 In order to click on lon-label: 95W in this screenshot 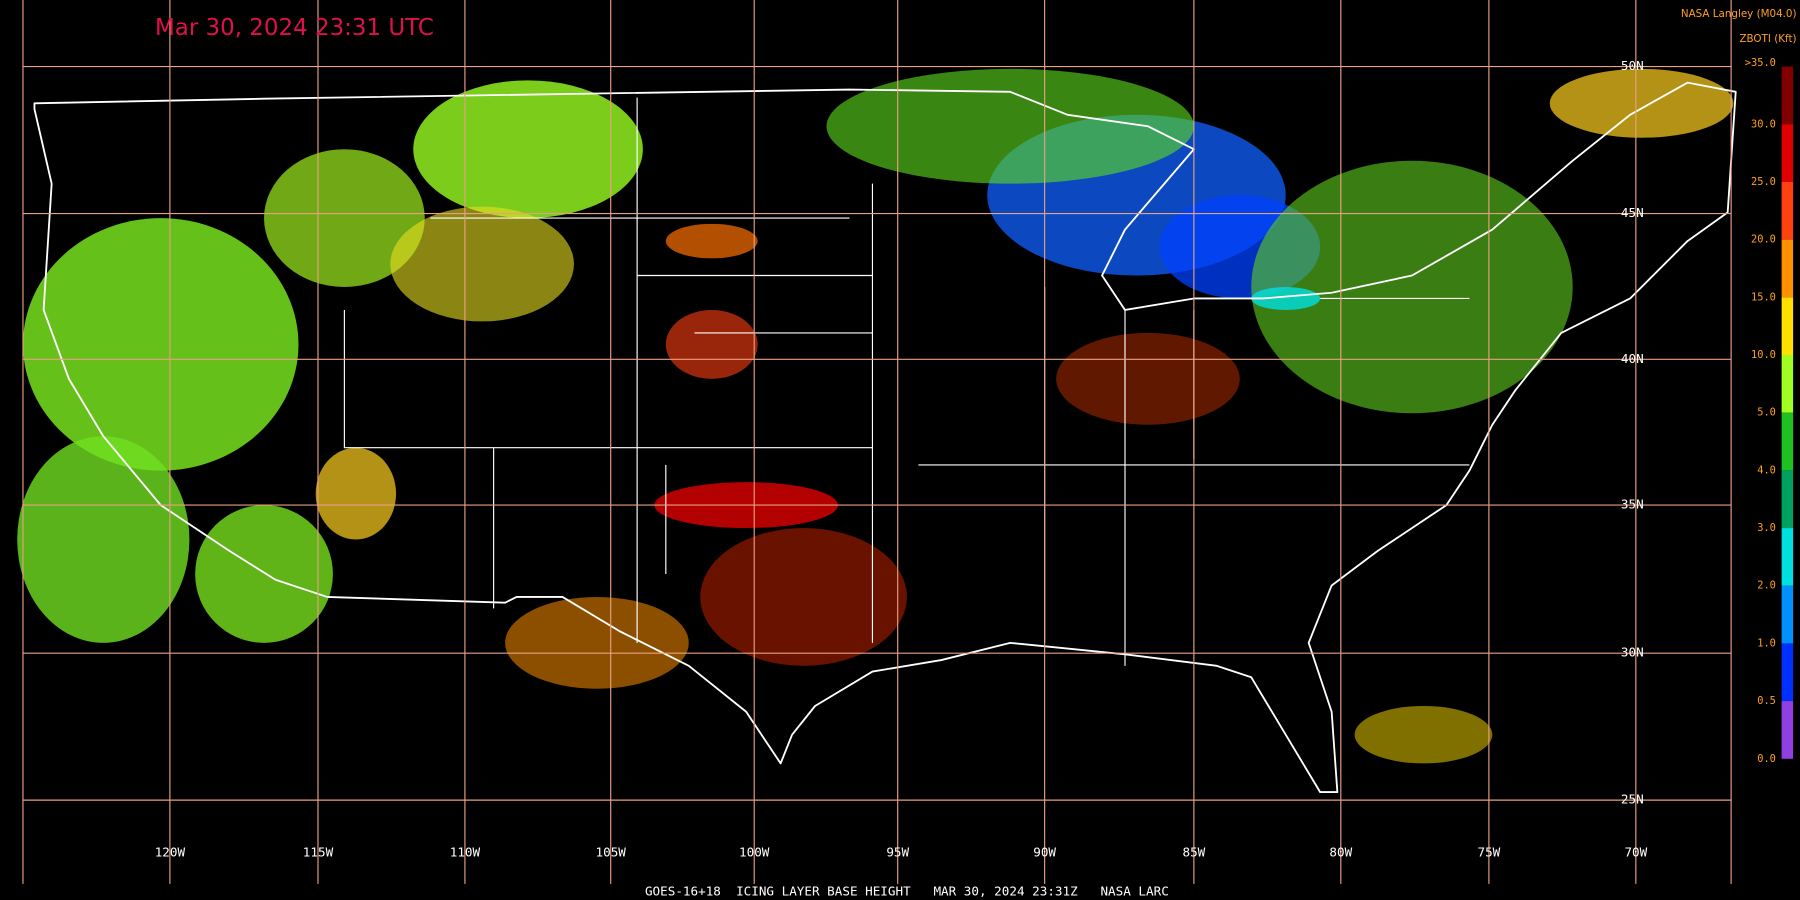, I will do `click(897, 851)`.